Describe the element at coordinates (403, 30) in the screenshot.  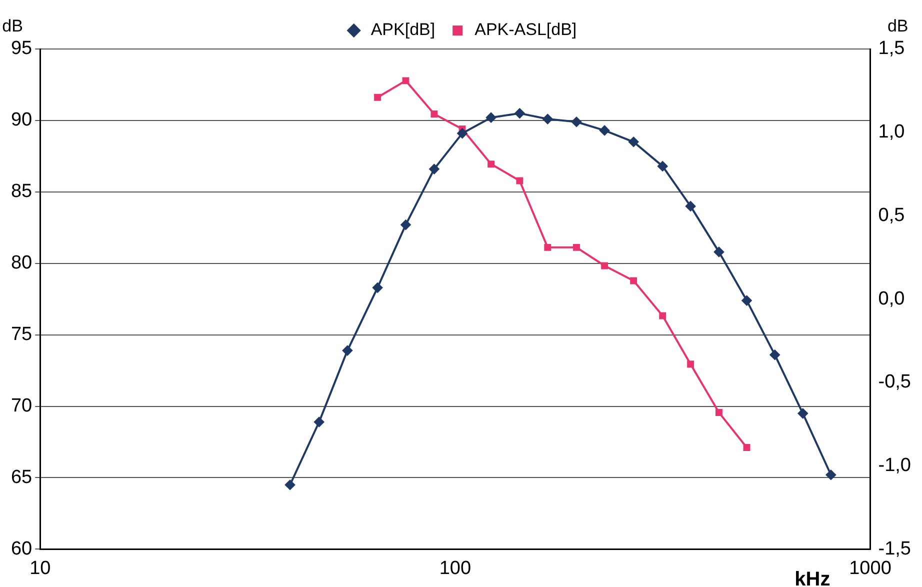
I see `legend-label: APK[dB]` at that location.